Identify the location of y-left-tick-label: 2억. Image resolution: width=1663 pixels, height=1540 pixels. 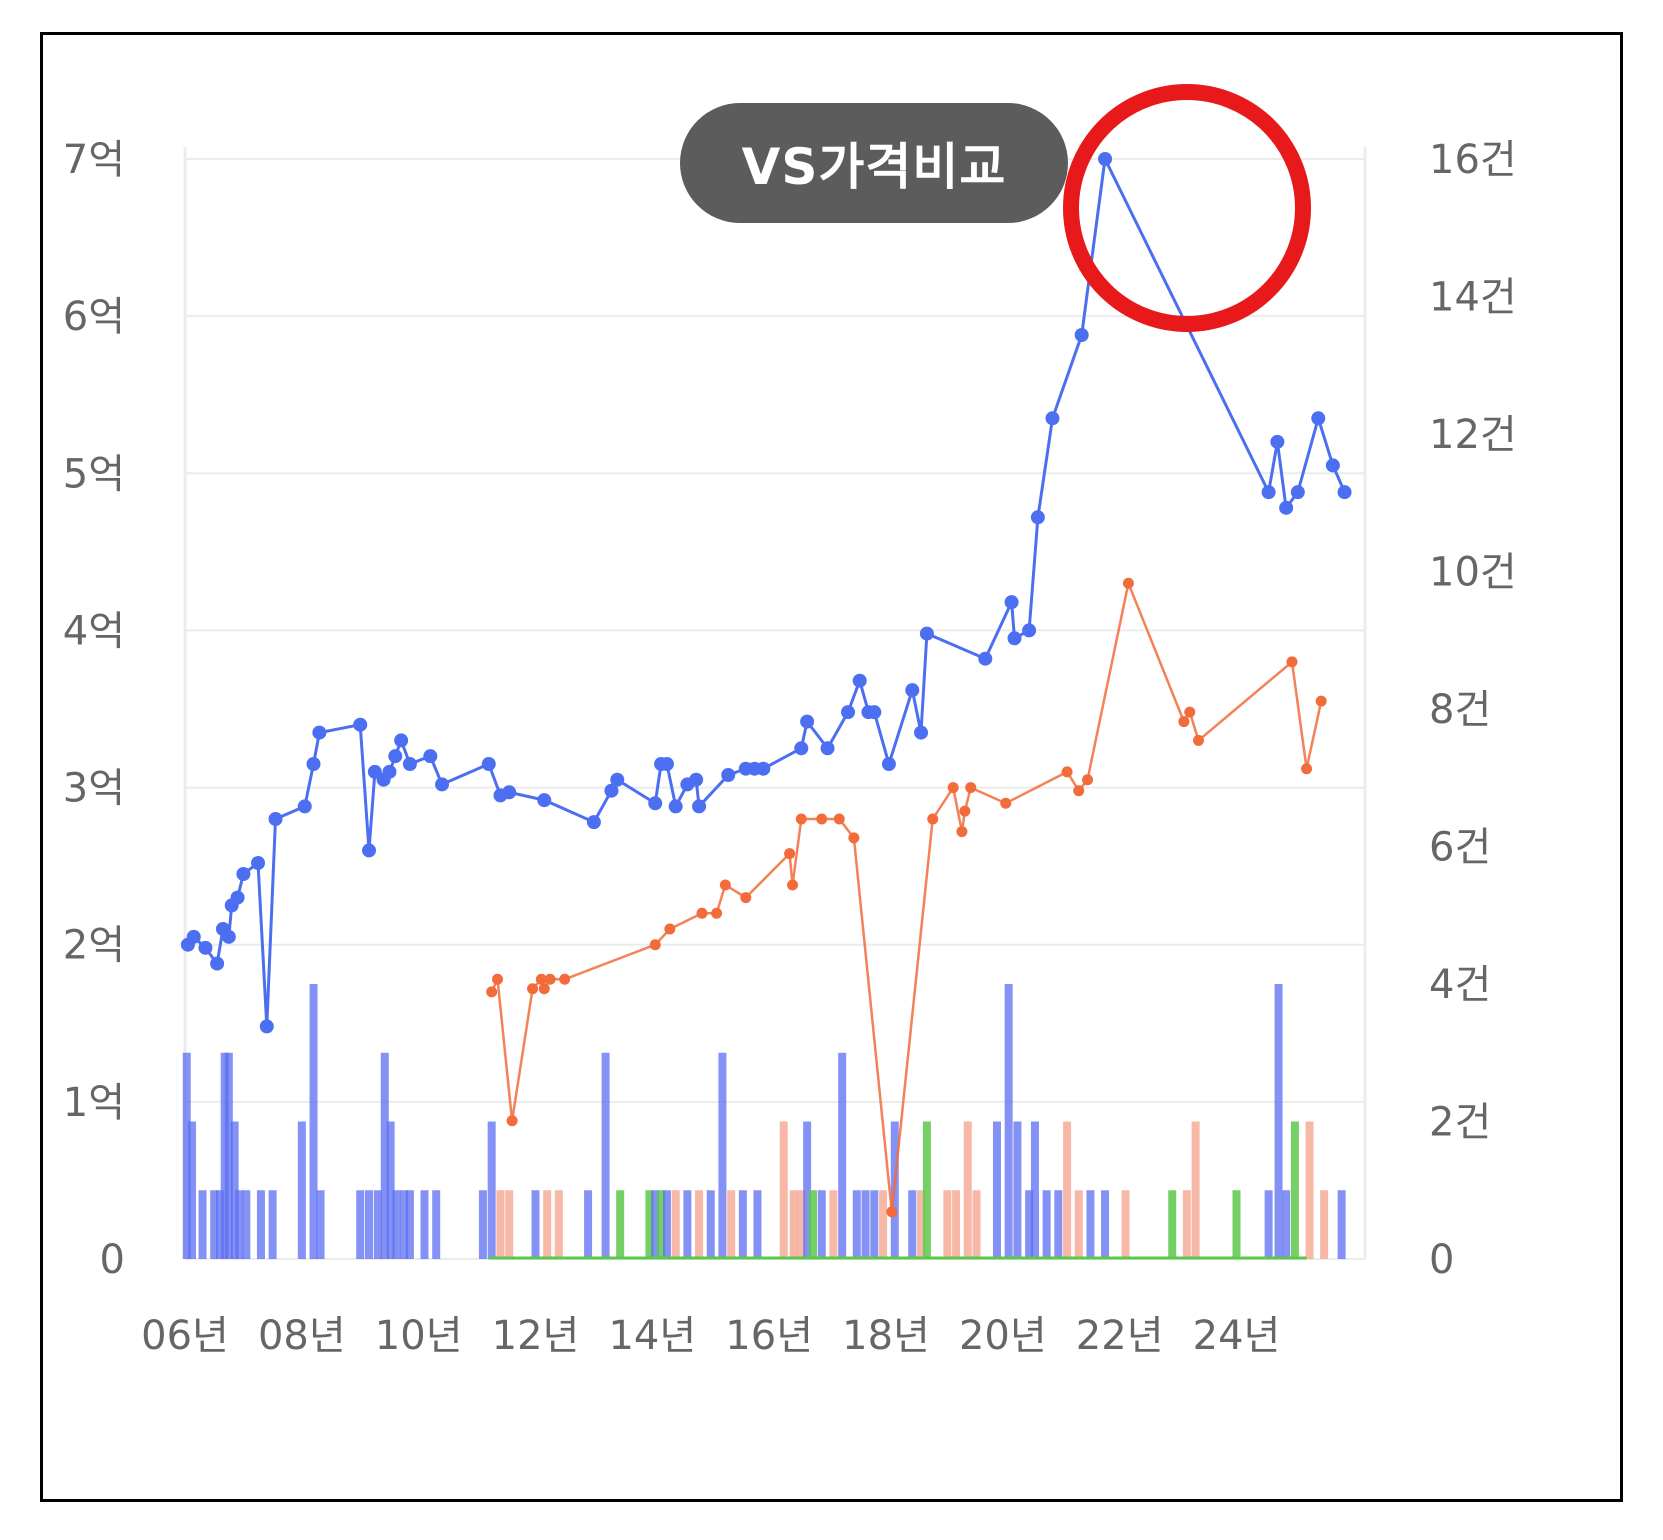
(94, 946).